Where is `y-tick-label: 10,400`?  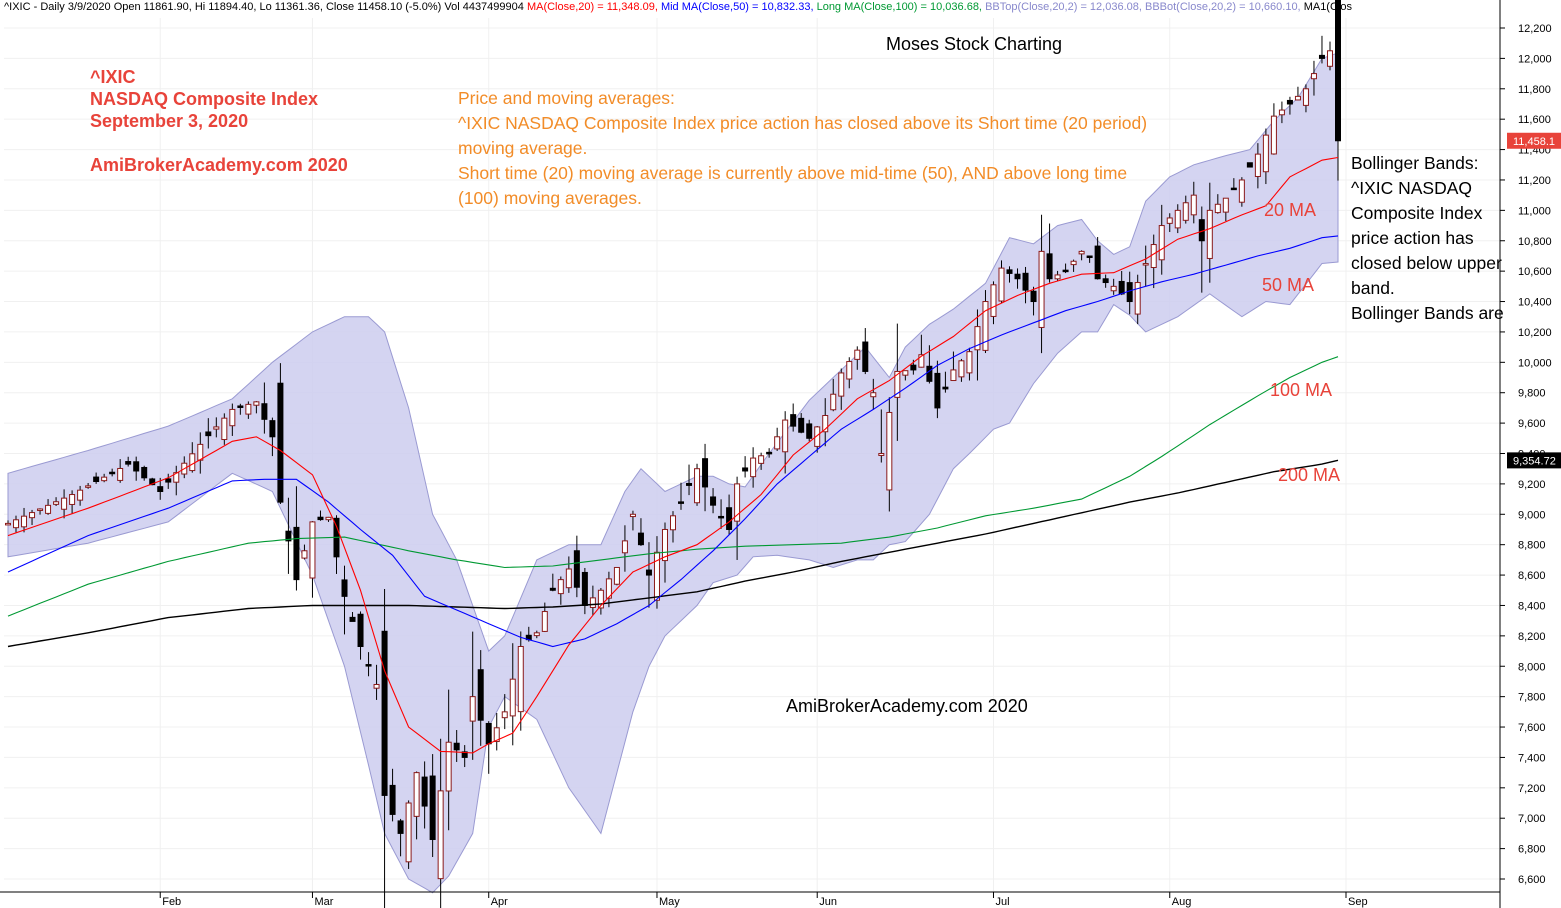
y-tick-label: 10,400 is located at coordinates (1535, 303).